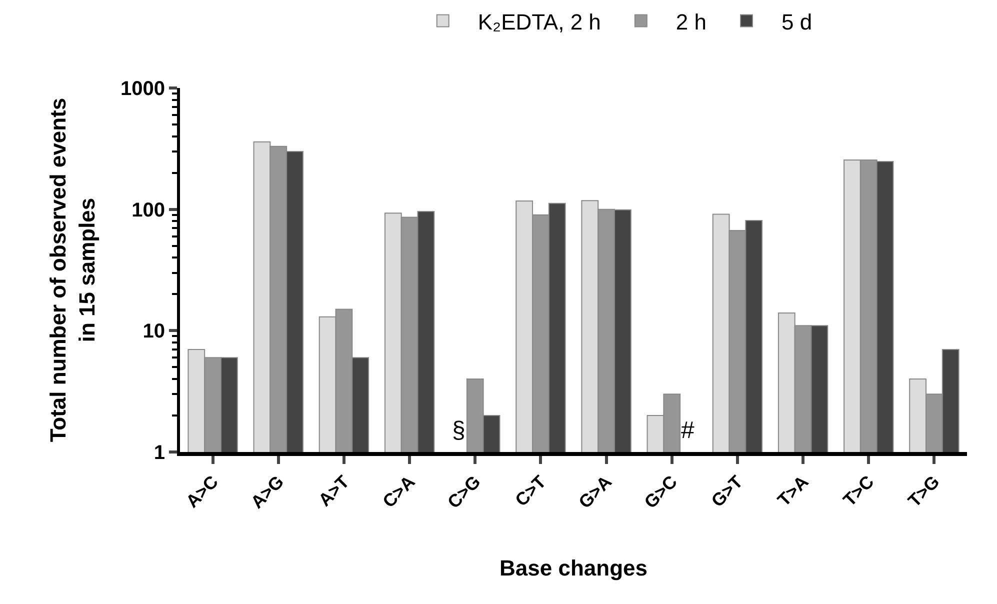 The height and width of the screenshot is (604, 997). I want to click on annotation: #, so click(688, 430).